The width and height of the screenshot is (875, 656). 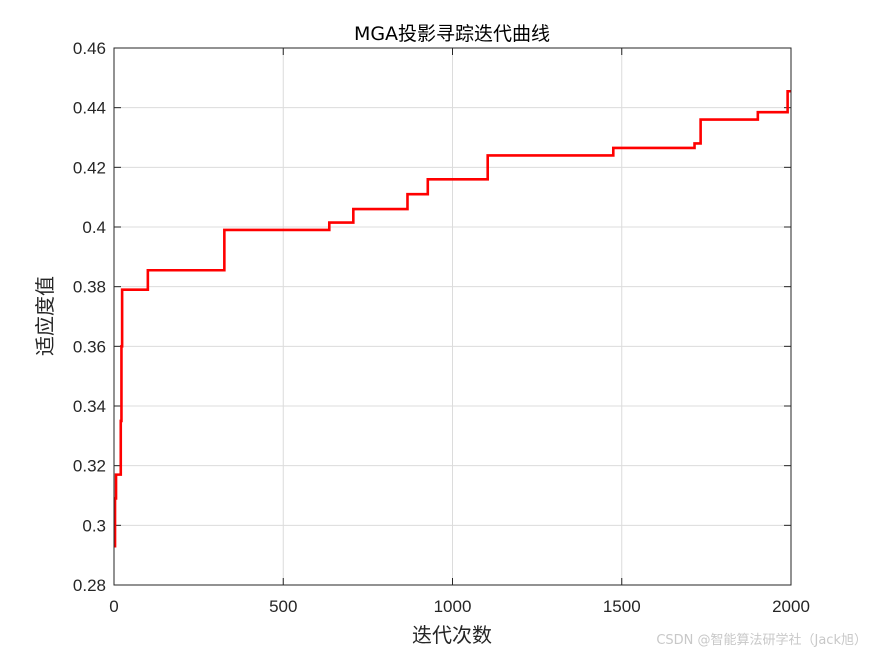 What do you see at coordinates (89, 287) in the screenshot?
I see `y-tick-label: 0.38` at bounding box center [89, 287].